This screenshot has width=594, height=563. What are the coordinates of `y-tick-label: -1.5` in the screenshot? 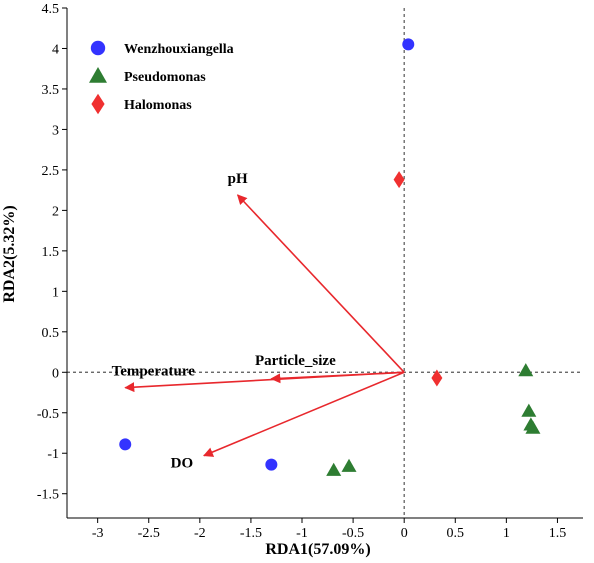 It's located at (48, 495).